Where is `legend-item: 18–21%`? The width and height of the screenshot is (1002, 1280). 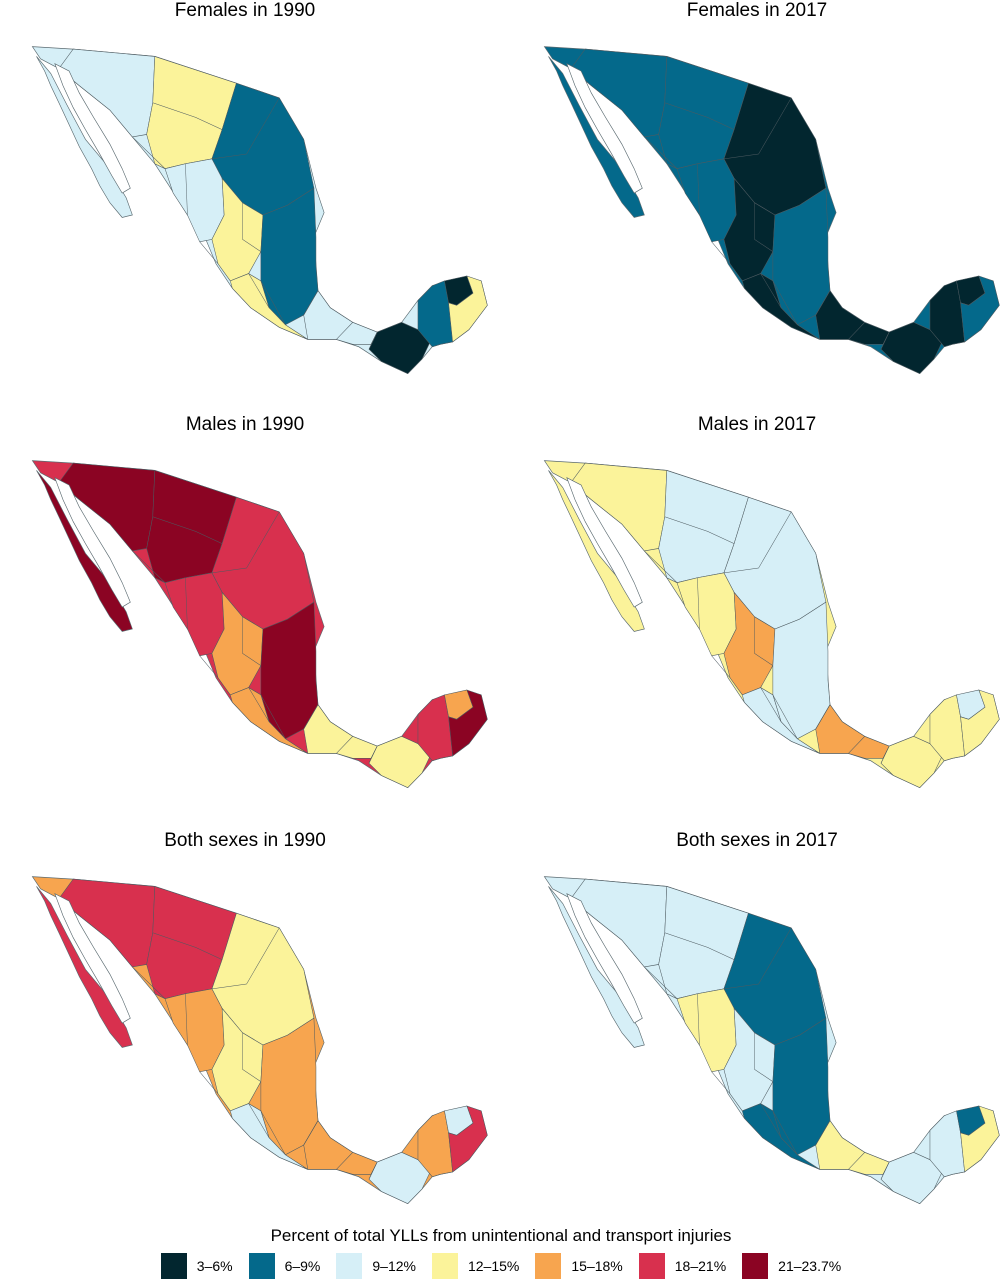 legend-item: 18–21% is located at coordinates (682, 1266).